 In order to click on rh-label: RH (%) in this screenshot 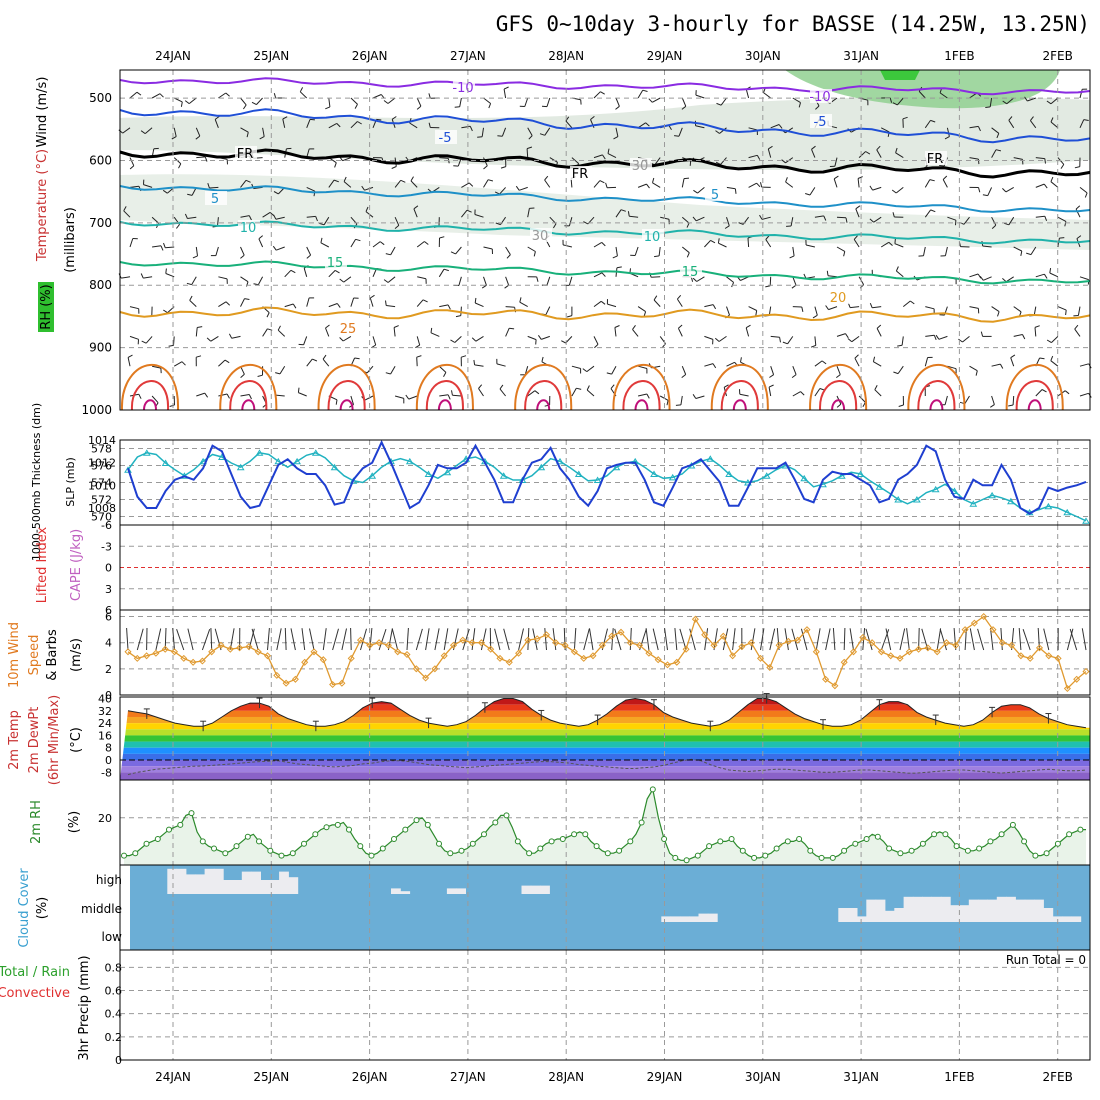, I will do `click(46, 306)`.